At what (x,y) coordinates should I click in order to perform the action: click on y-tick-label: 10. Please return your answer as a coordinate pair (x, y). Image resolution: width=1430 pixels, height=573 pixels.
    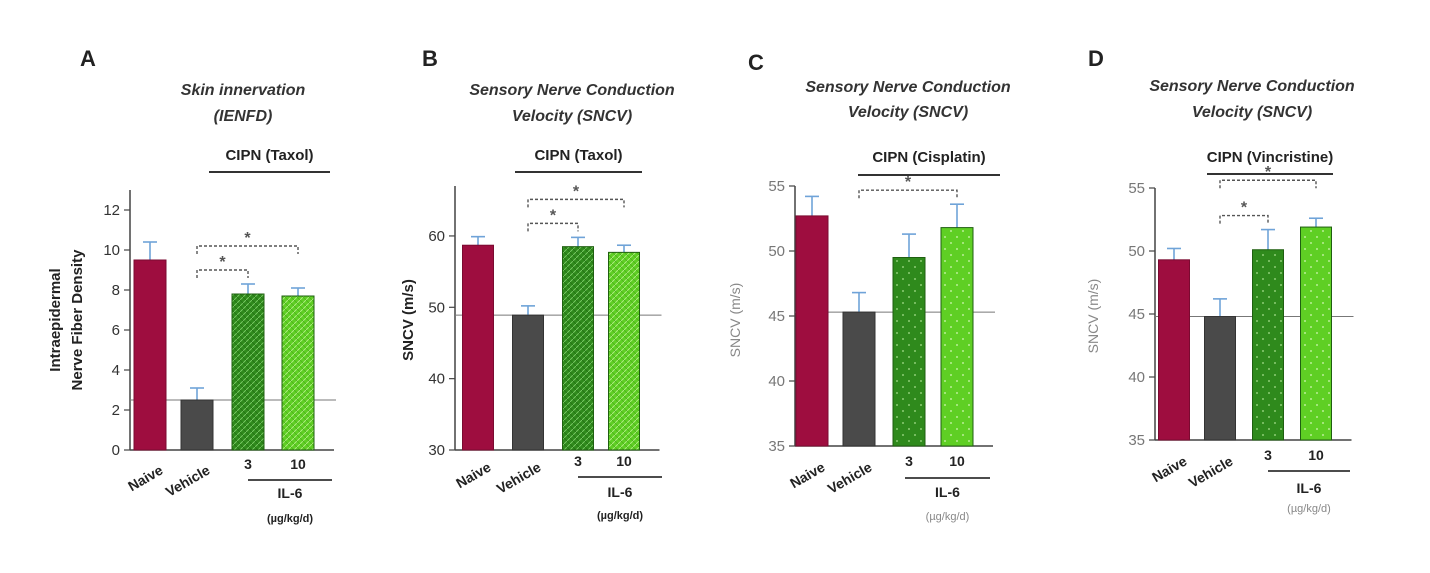
    Looking at the image, I should click on (111, 250).